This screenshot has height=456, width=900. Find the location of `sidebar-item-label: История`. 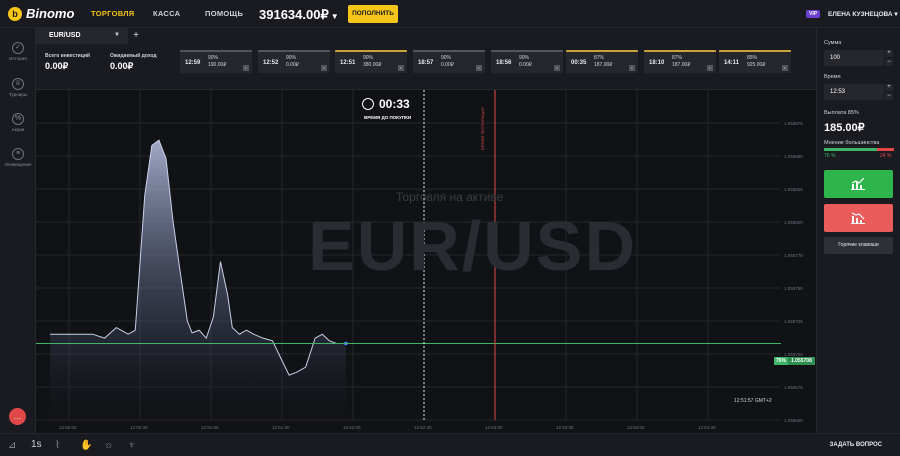

sidebar-item-label: История is located at coordinates (18, 58).